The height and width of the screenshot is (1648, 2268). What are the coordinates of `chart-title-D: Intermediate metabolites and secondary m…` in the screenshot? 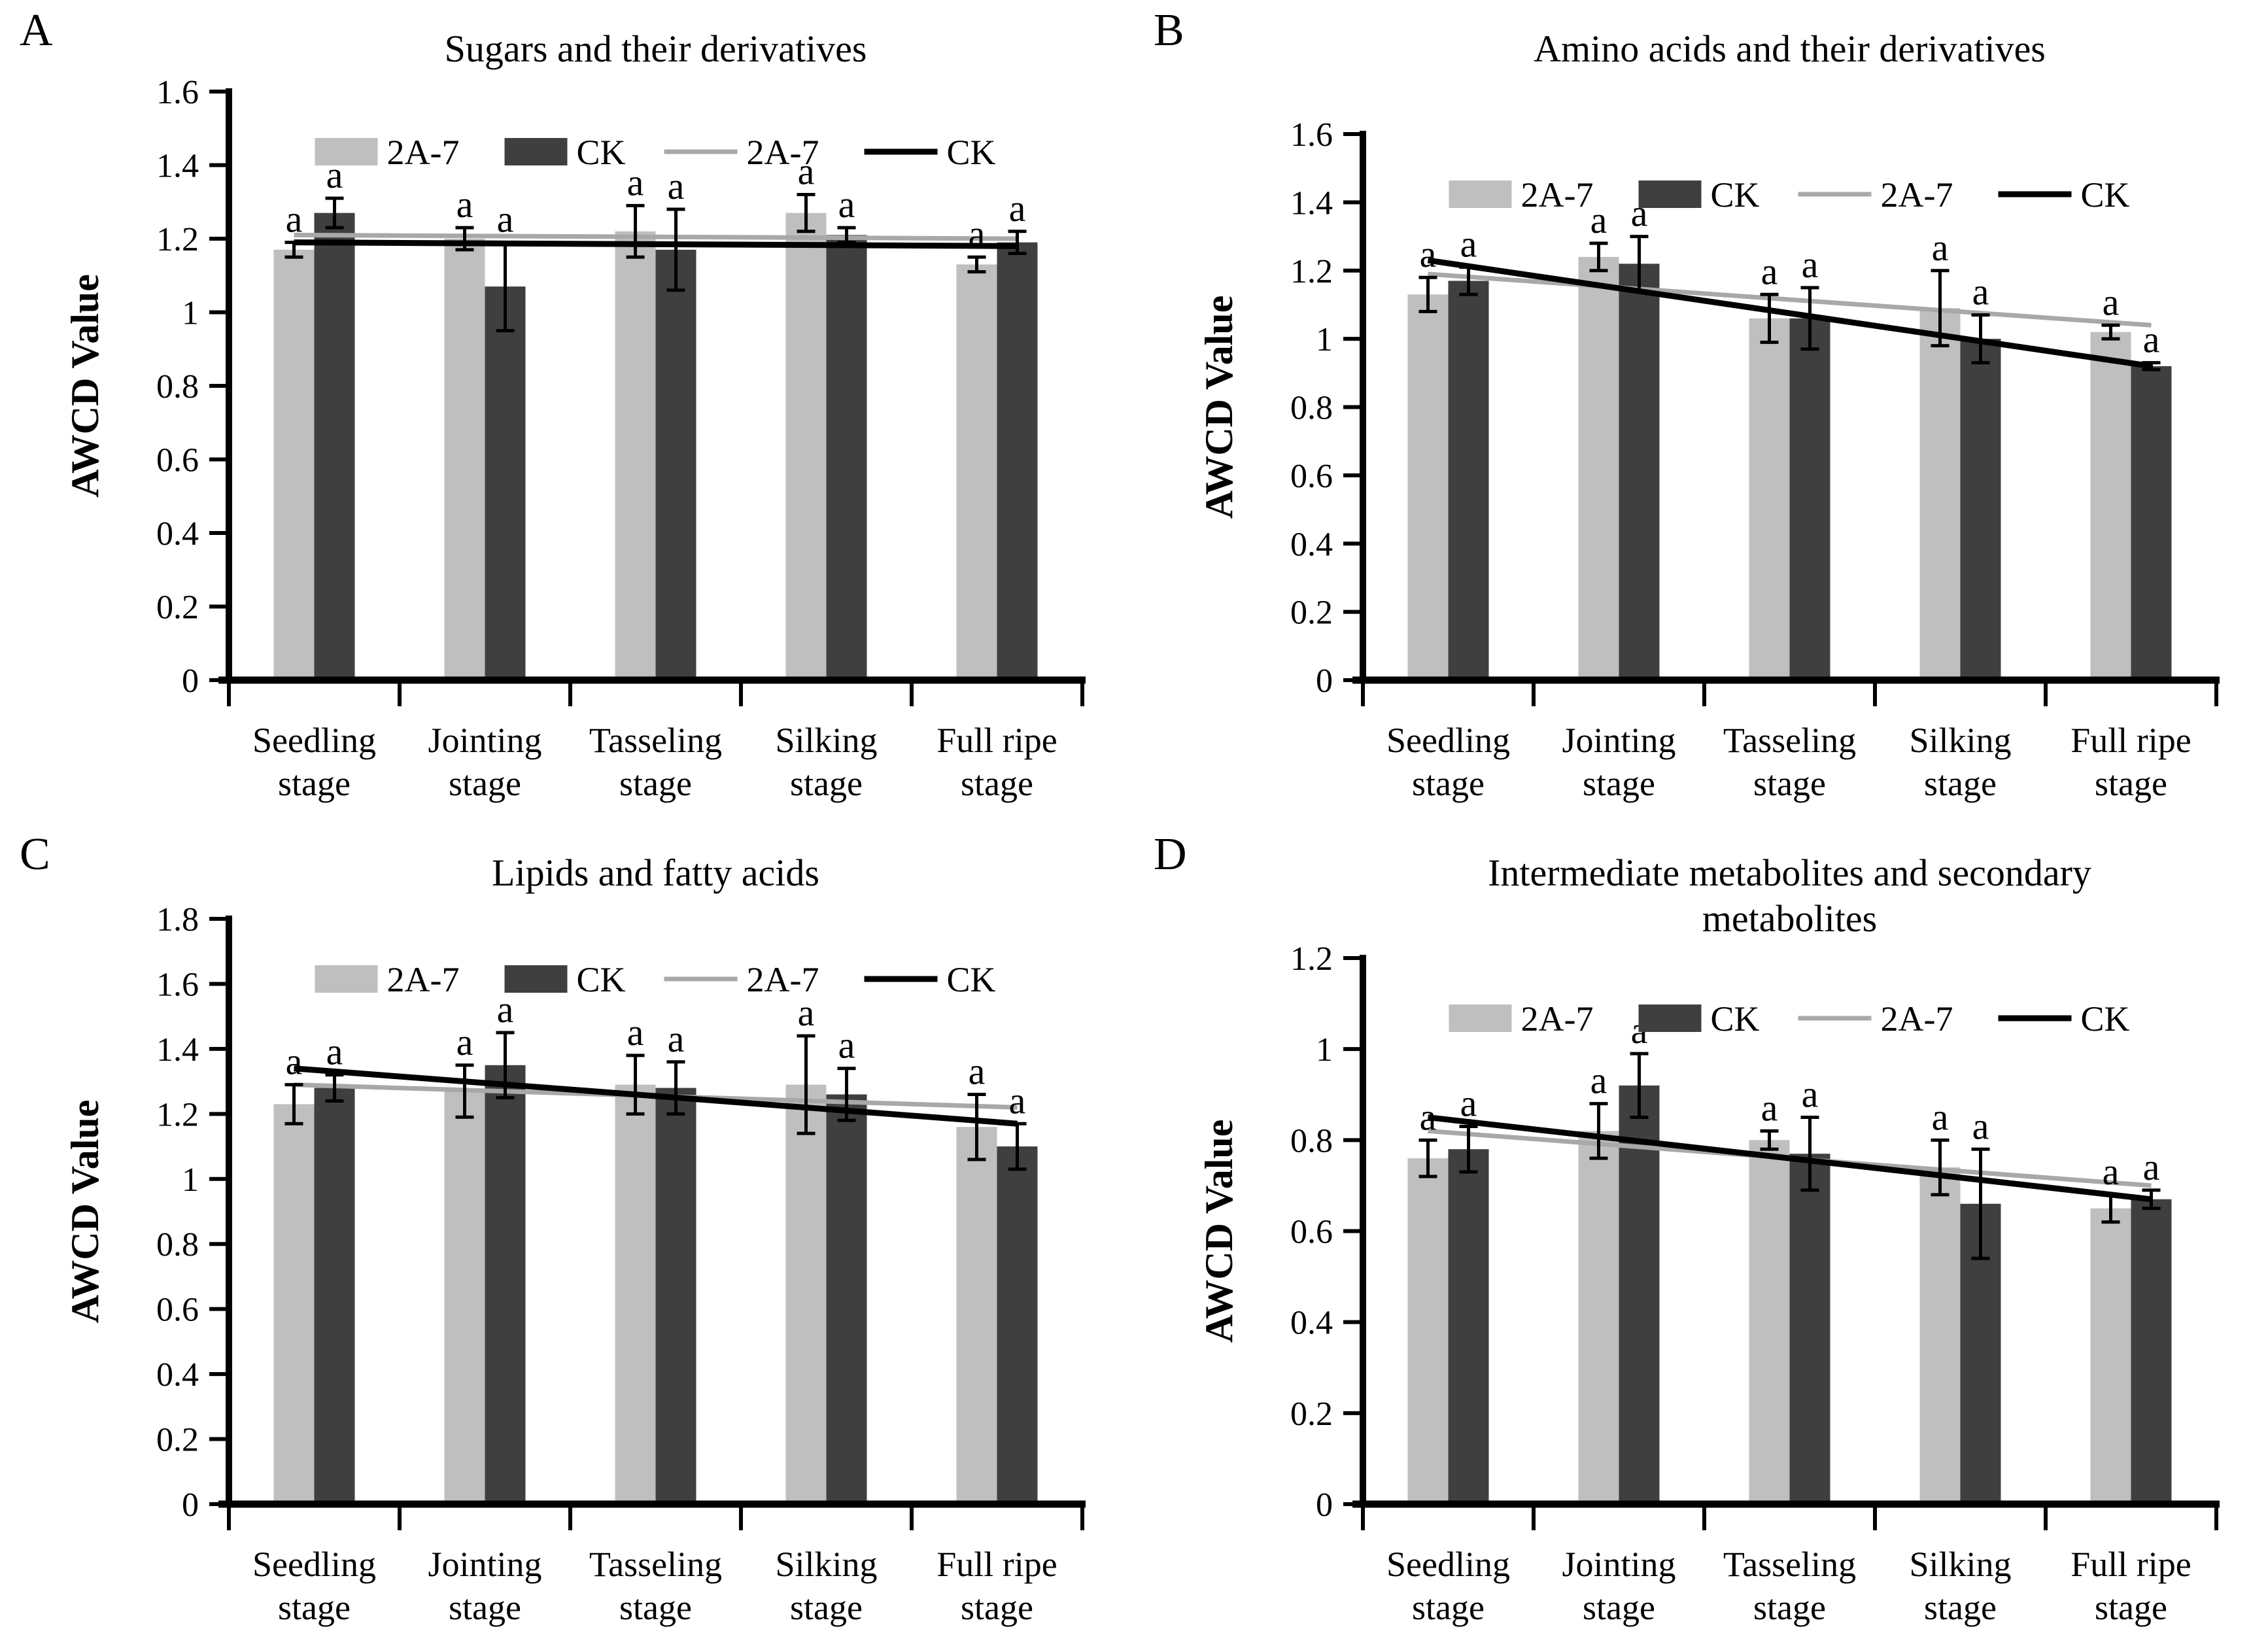 It's located at (1789, 895).